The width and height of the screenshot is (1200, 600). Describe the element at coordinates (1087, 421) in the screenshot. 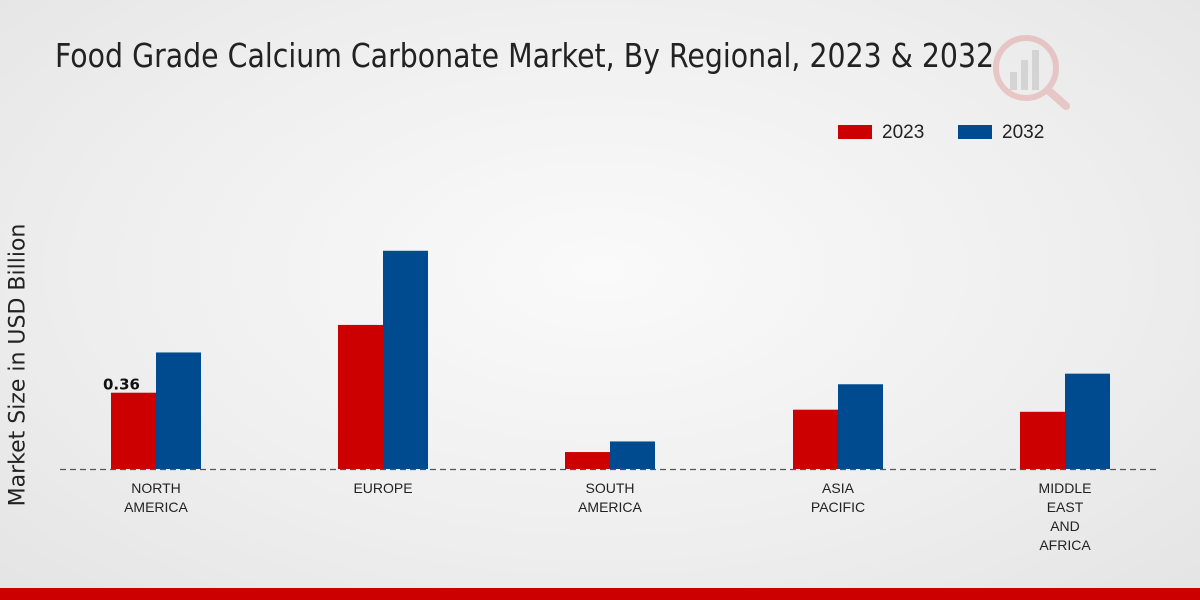

I see `bar-middle-east-and-africa-2032` at that location.